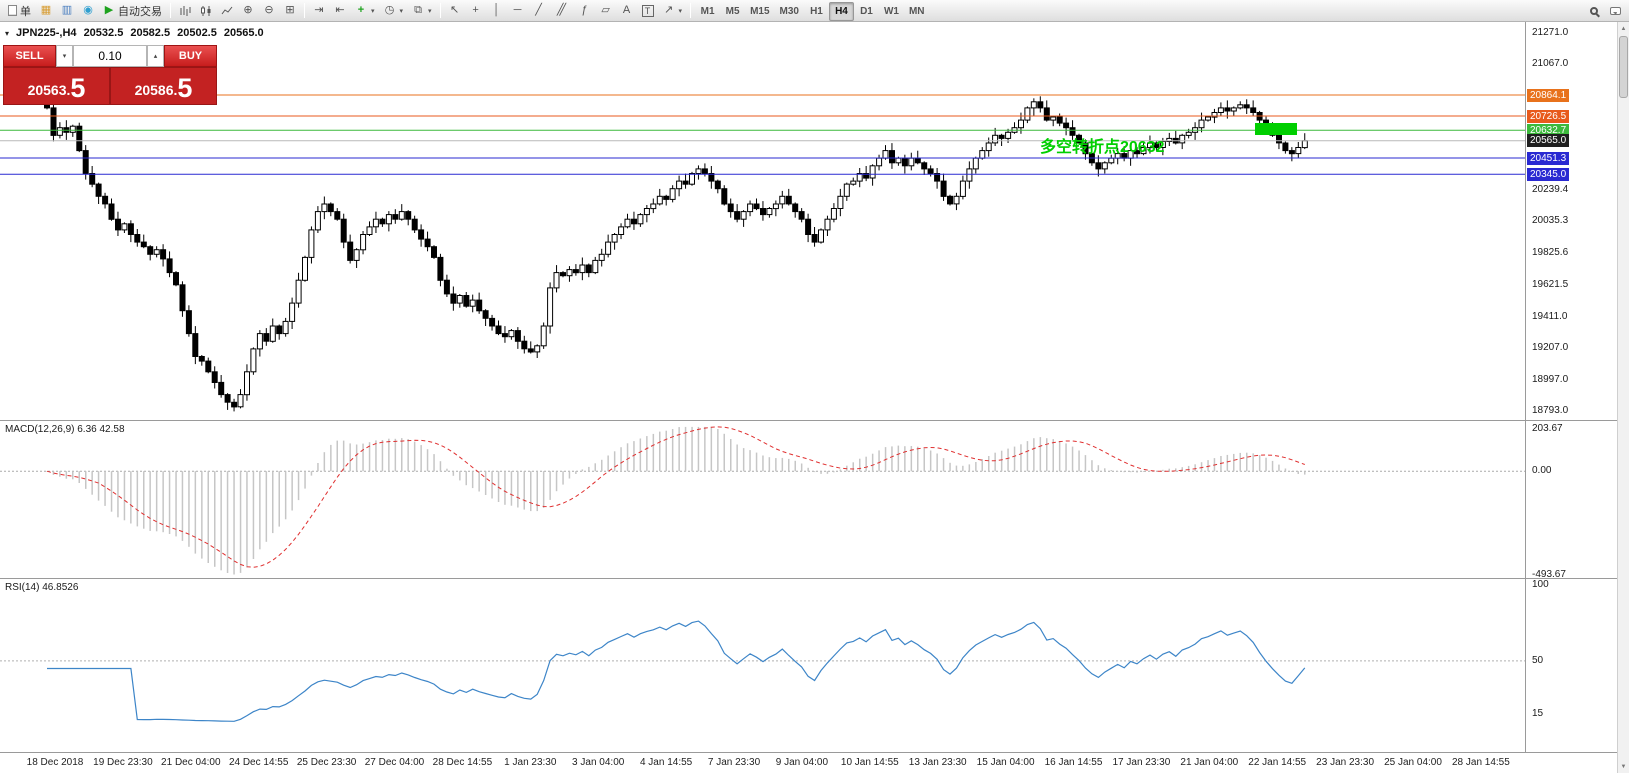 The image size is (1629, 773). I want to click on price-tag: 20632.7, so click(1548, 130).